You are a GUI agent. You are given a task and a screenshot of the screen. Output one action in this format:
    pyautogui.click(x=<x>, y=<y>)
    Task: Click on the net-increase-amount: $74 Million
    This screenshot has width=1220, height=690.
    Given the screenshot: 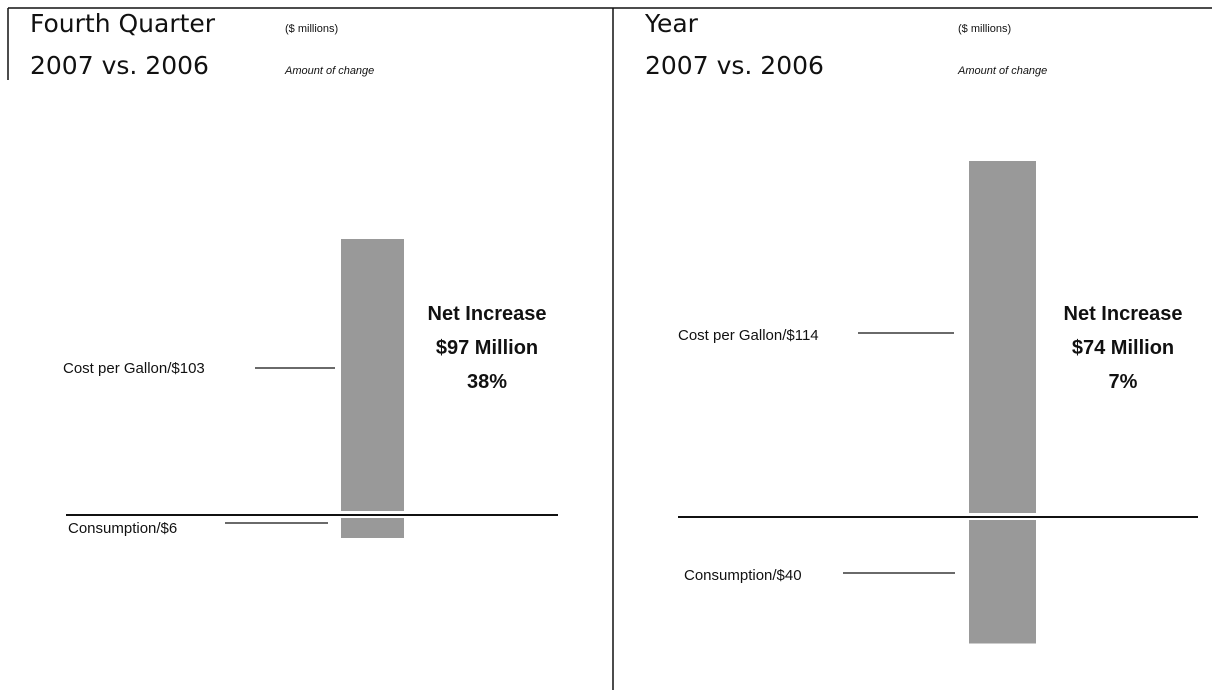 What is the action you would take?
    pyautogui.click(x=1123, y=348)
    